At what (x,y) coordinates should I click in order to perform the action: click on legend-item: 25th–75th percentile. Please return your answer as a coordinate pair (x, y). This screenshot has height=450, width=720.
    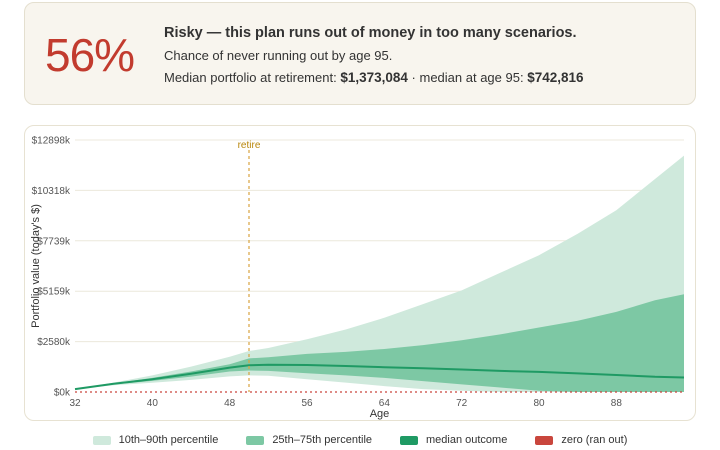
    Looking at the image, I should click on (309, 440).